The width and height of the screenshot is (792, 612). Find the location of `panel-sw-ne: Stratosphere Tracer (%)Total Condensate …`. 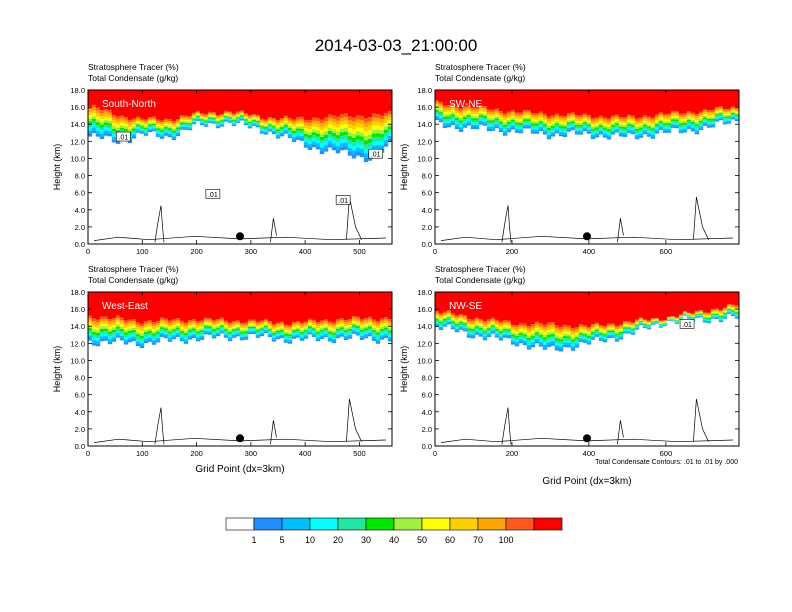

panel-sw-ne: Stratosphere Tracer (%)Total Condensate … is located at coordinates (569, 159).